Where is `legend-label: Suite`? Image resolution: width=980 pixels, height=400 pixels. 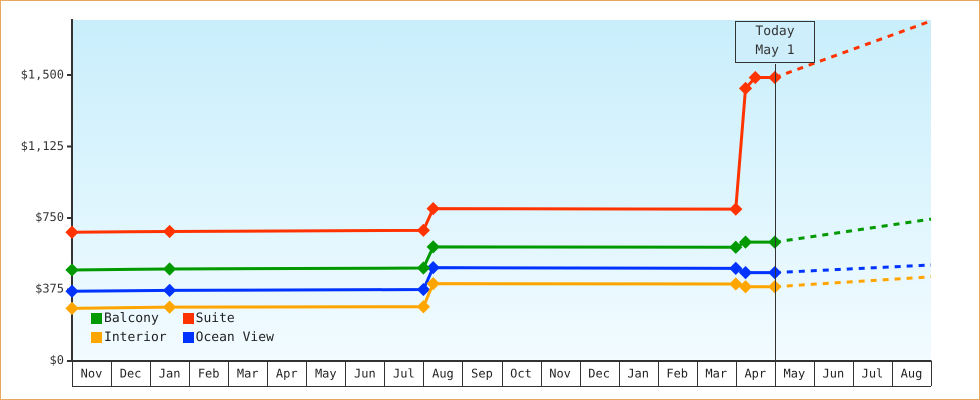
legend-label: Suite is located at coordinates (215, 318).